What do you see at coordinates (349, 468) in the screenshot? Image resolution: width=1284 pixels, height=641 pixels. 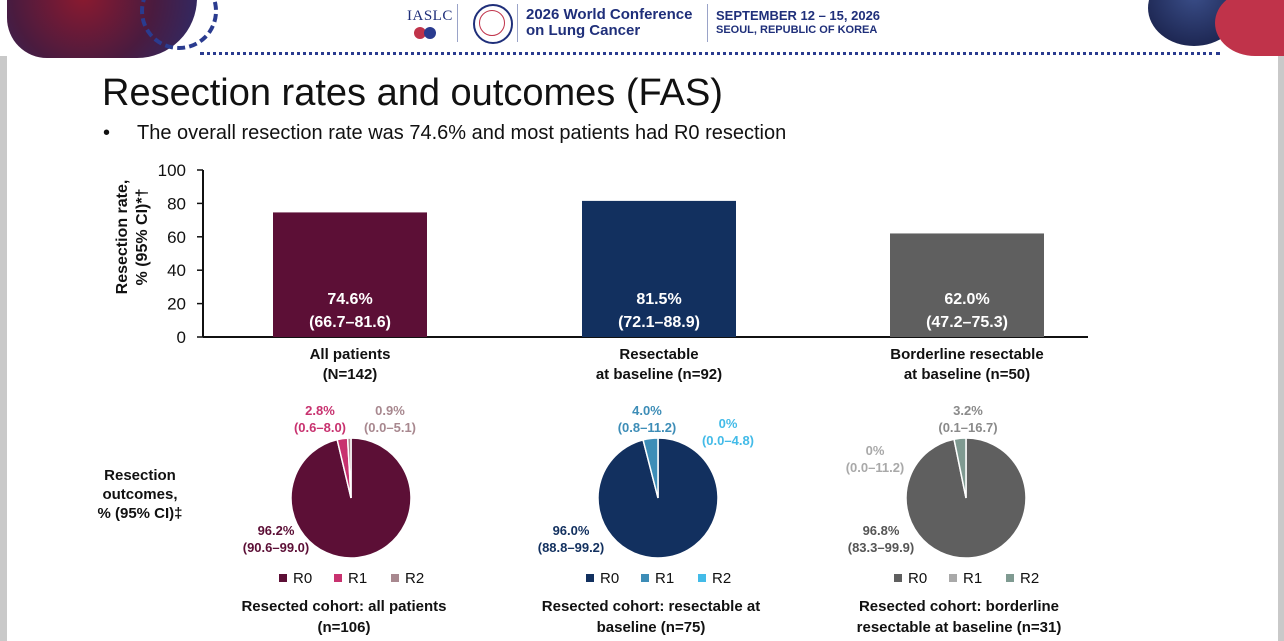 I see `pie-1-slice-r2` at bounding box center [349, 468].